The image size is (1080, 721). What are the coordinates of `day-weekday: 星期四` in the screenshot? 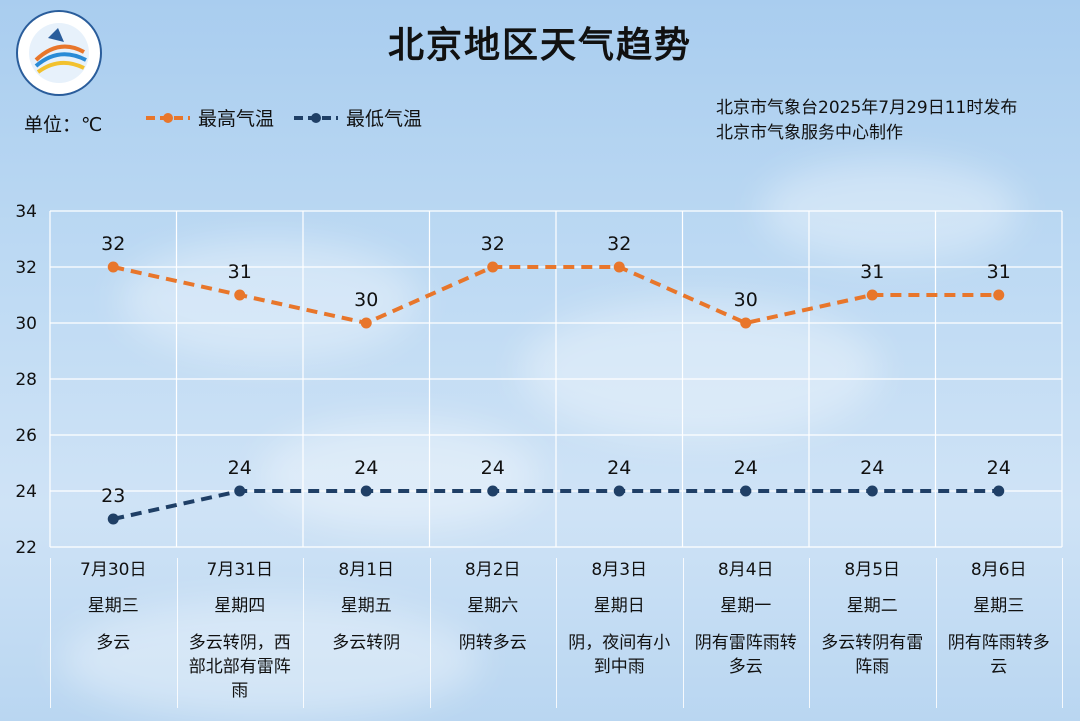 It's located at (240, 606).